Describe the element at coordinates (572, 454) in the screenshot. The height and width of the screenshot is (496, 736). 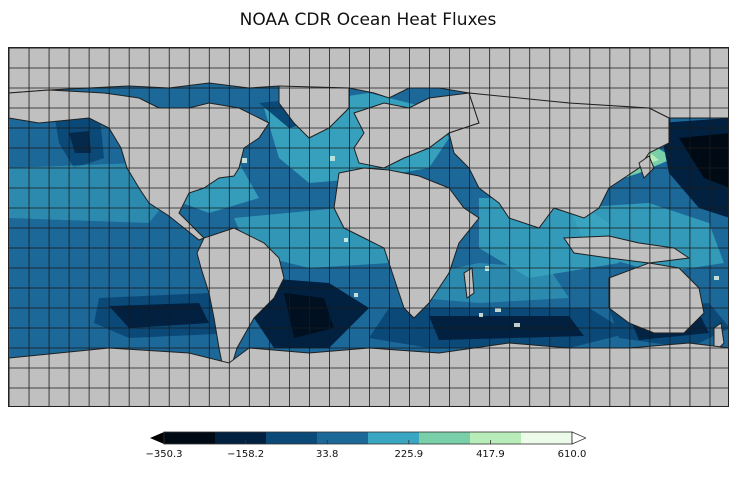
I see `colorbar-label: 610.0` at that location.